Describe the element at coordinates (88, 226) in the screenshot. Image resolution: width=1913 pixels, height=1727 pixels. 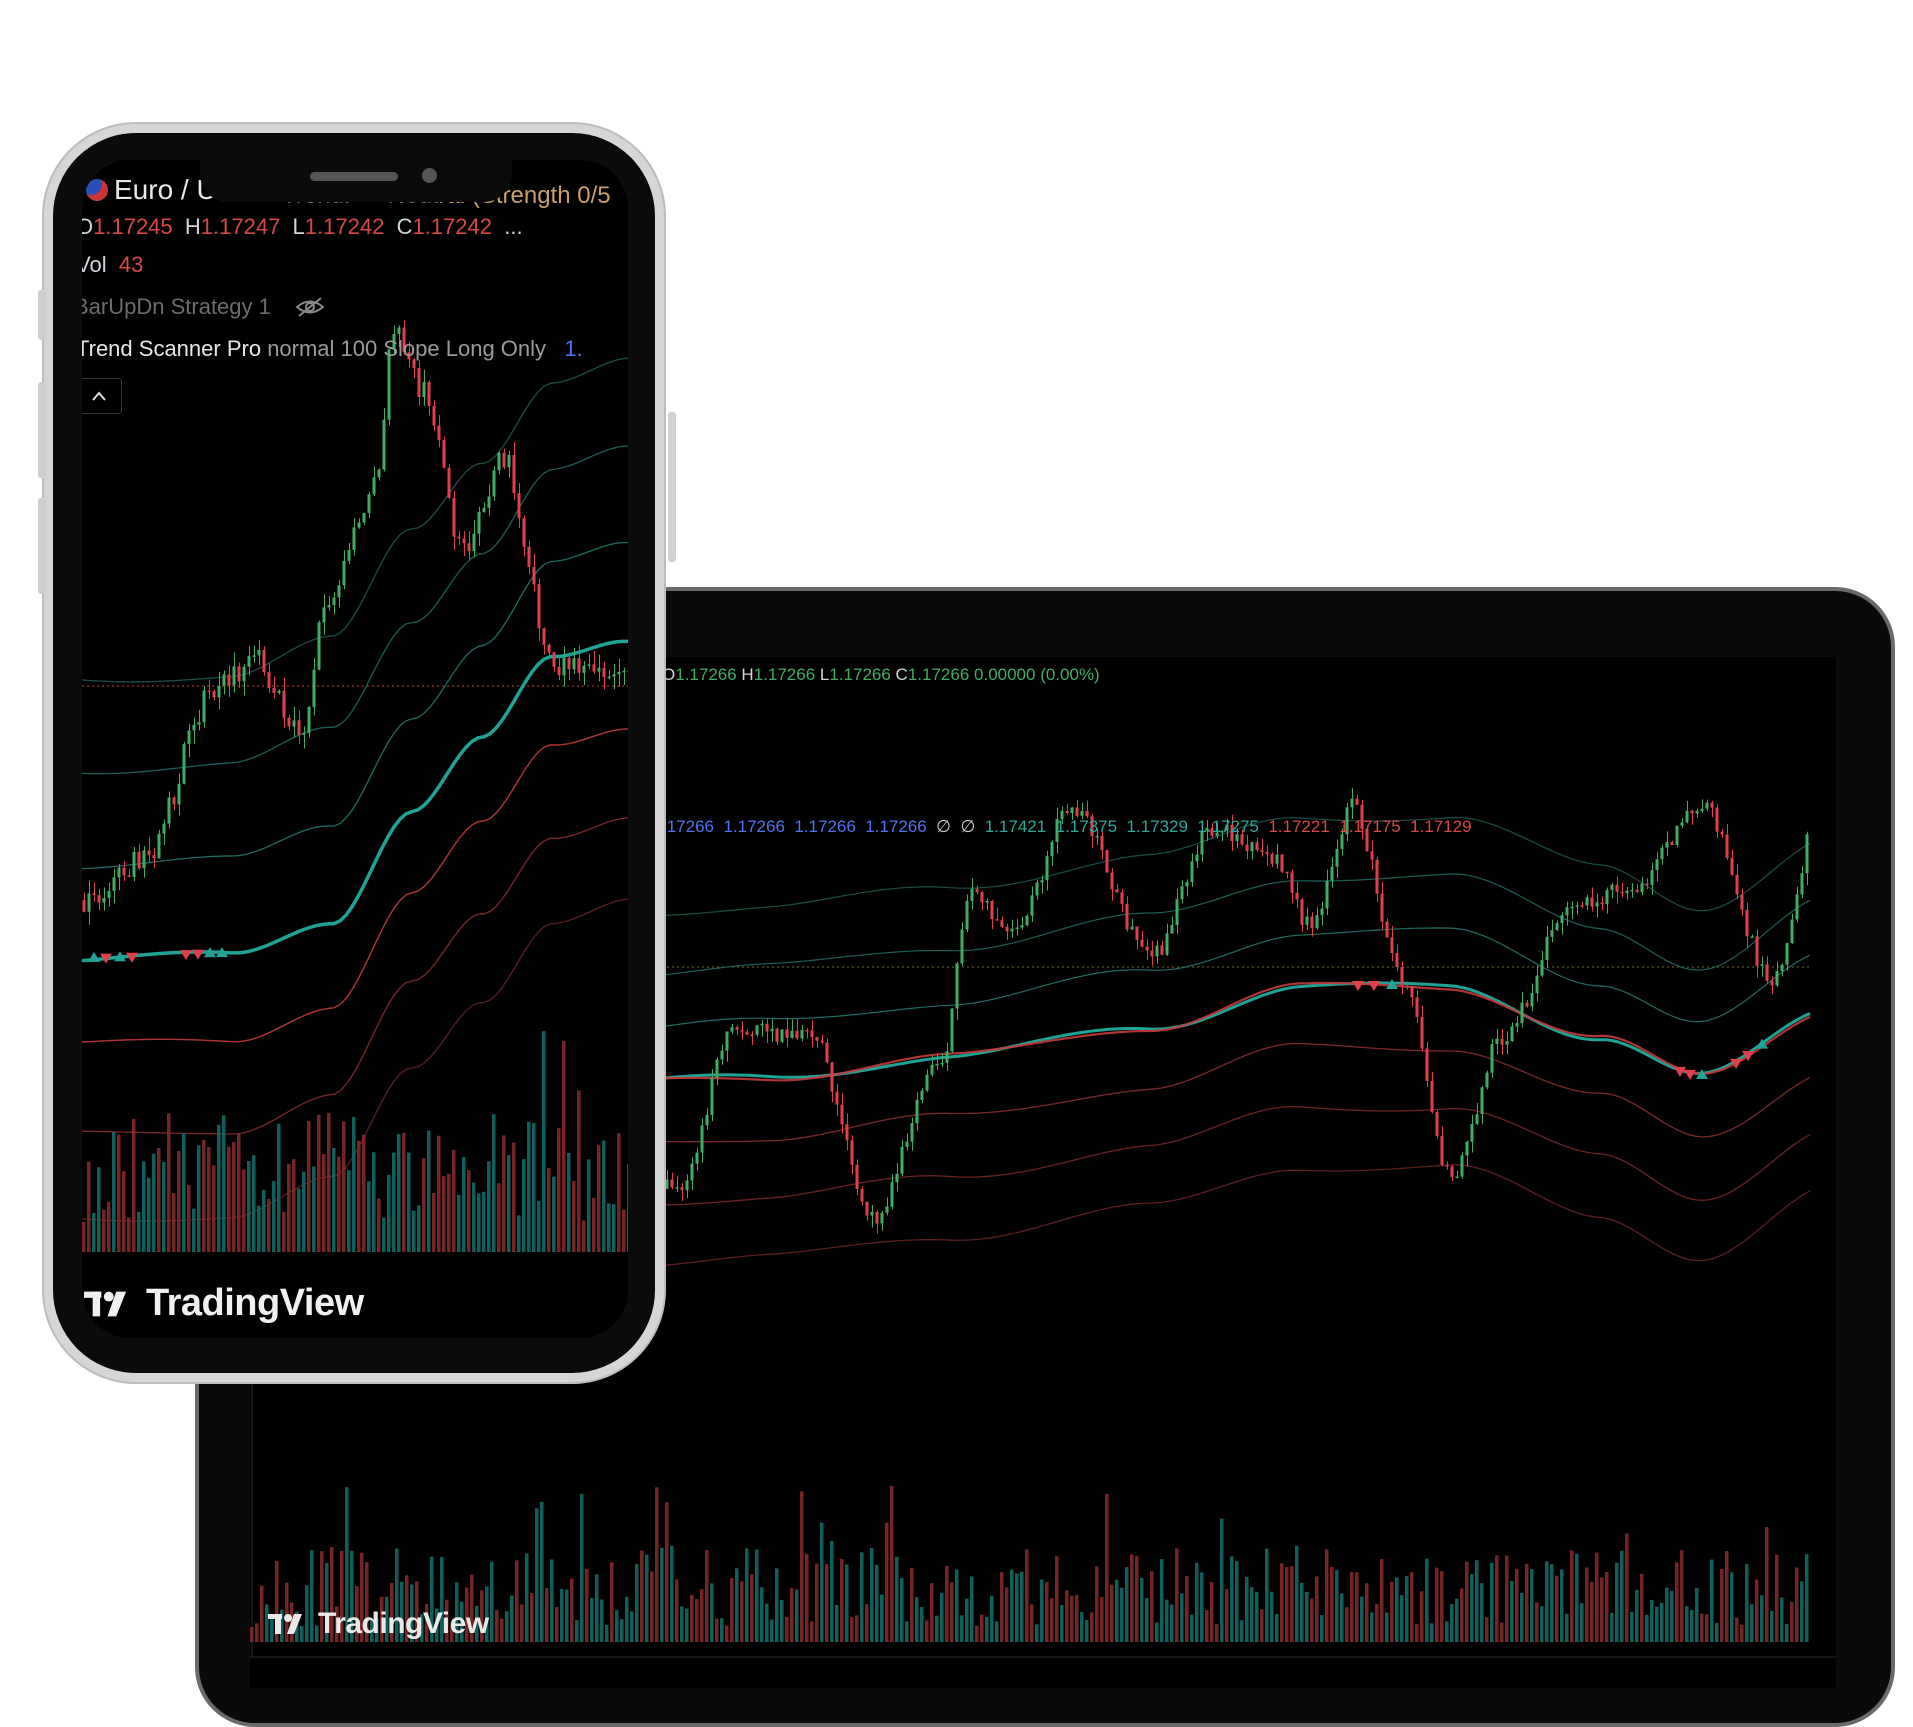
I see `open-label: O` at that location.